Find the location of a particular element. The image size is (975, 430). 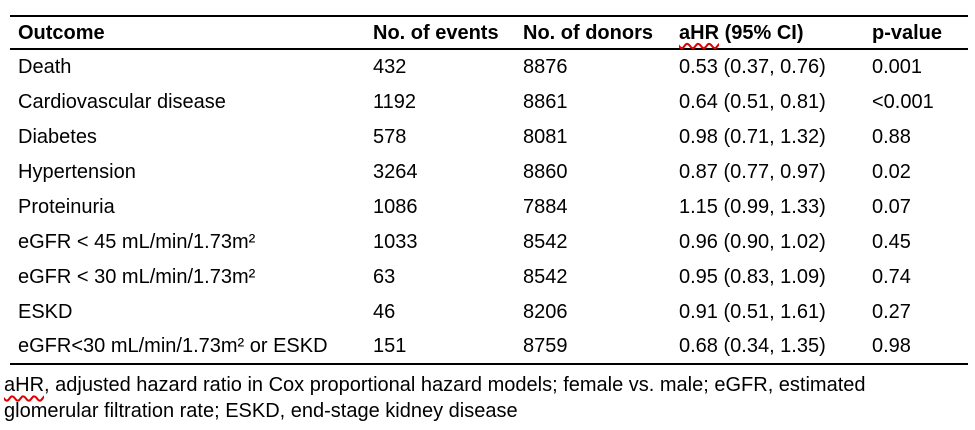

outcome-cell: Hypertension is located at coordinates (77, 171).